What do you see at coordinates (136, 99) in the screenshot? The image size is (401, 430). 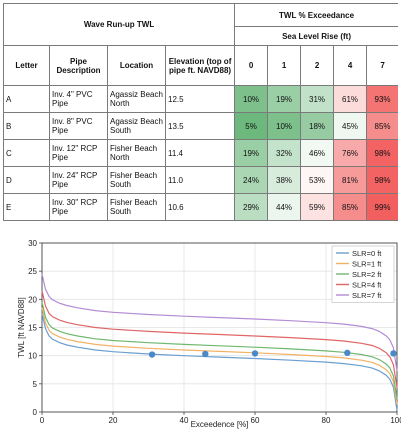 I see `cell-location: Agassiz Beach North` at bounding box center [136, 99].